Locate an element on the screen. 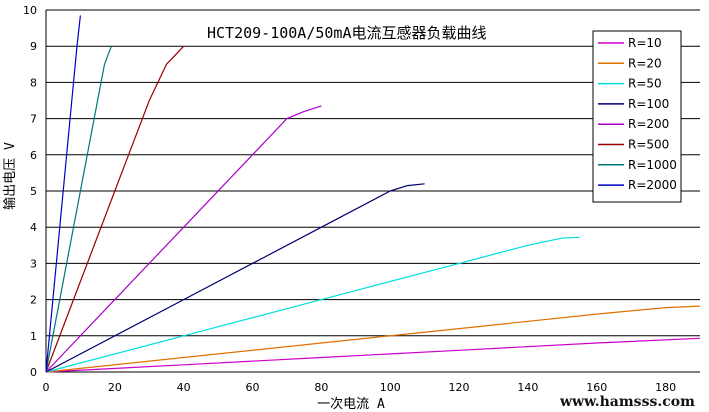 This screenshot has height=412, width=709. x-tick-label: 140 is located at coordinates (527, 387).